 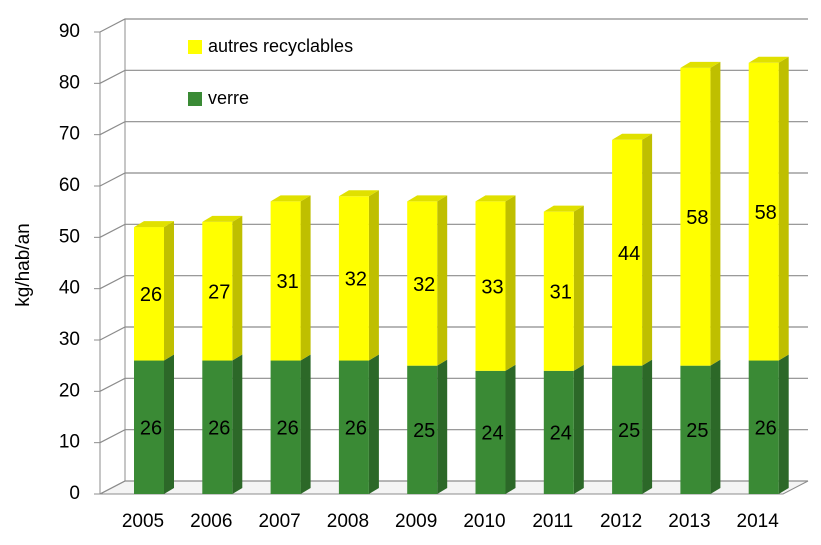 I want to click on x-tick-label: 2010, so click(x=484, y=521).